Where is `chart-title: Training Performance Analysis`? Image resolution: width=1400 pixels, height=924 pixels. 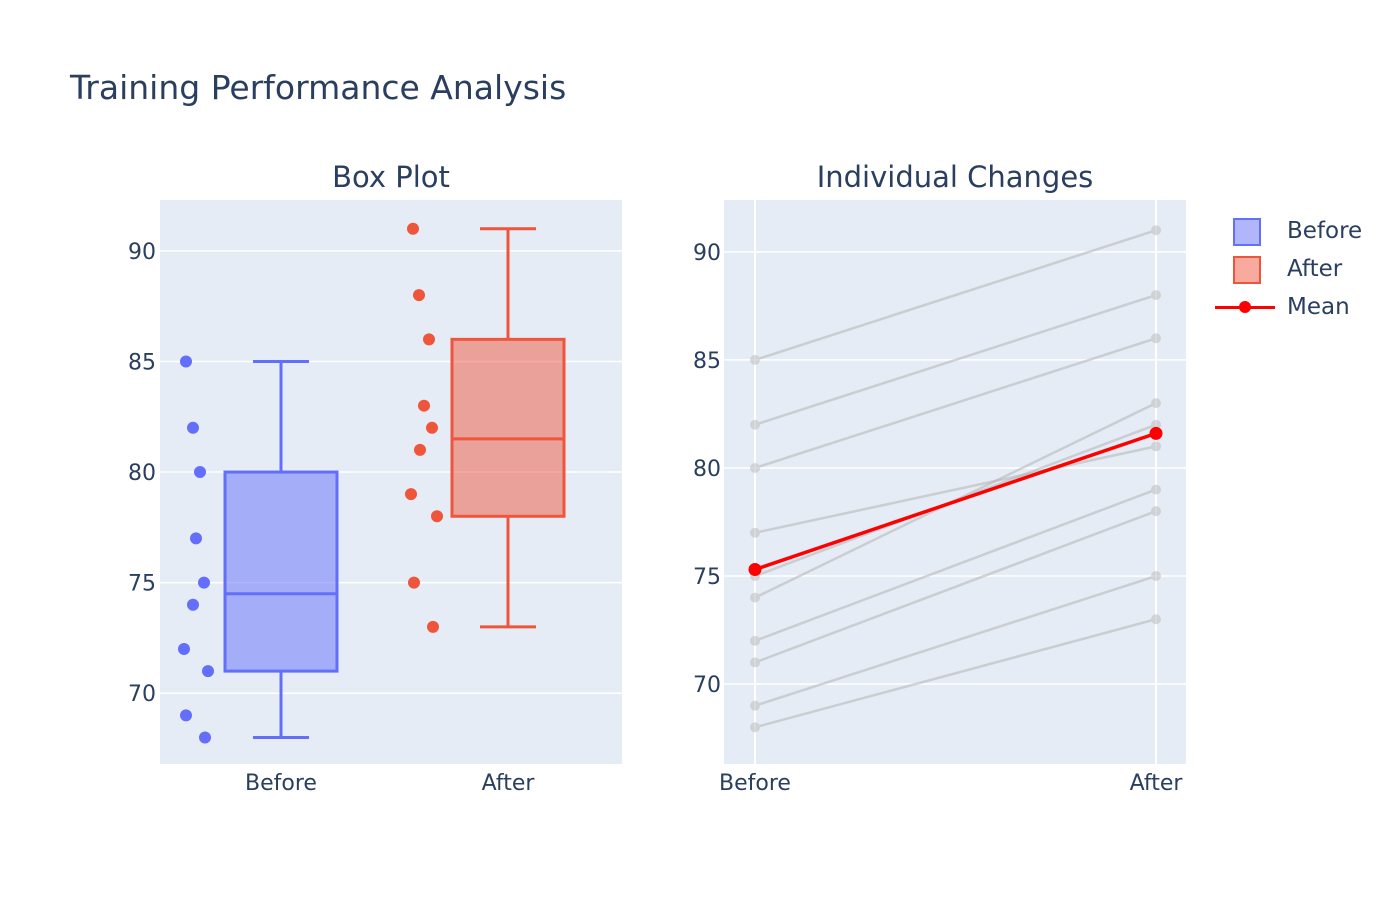 chart-title: Training Performance Analysis is located at coordinates (318, 87).